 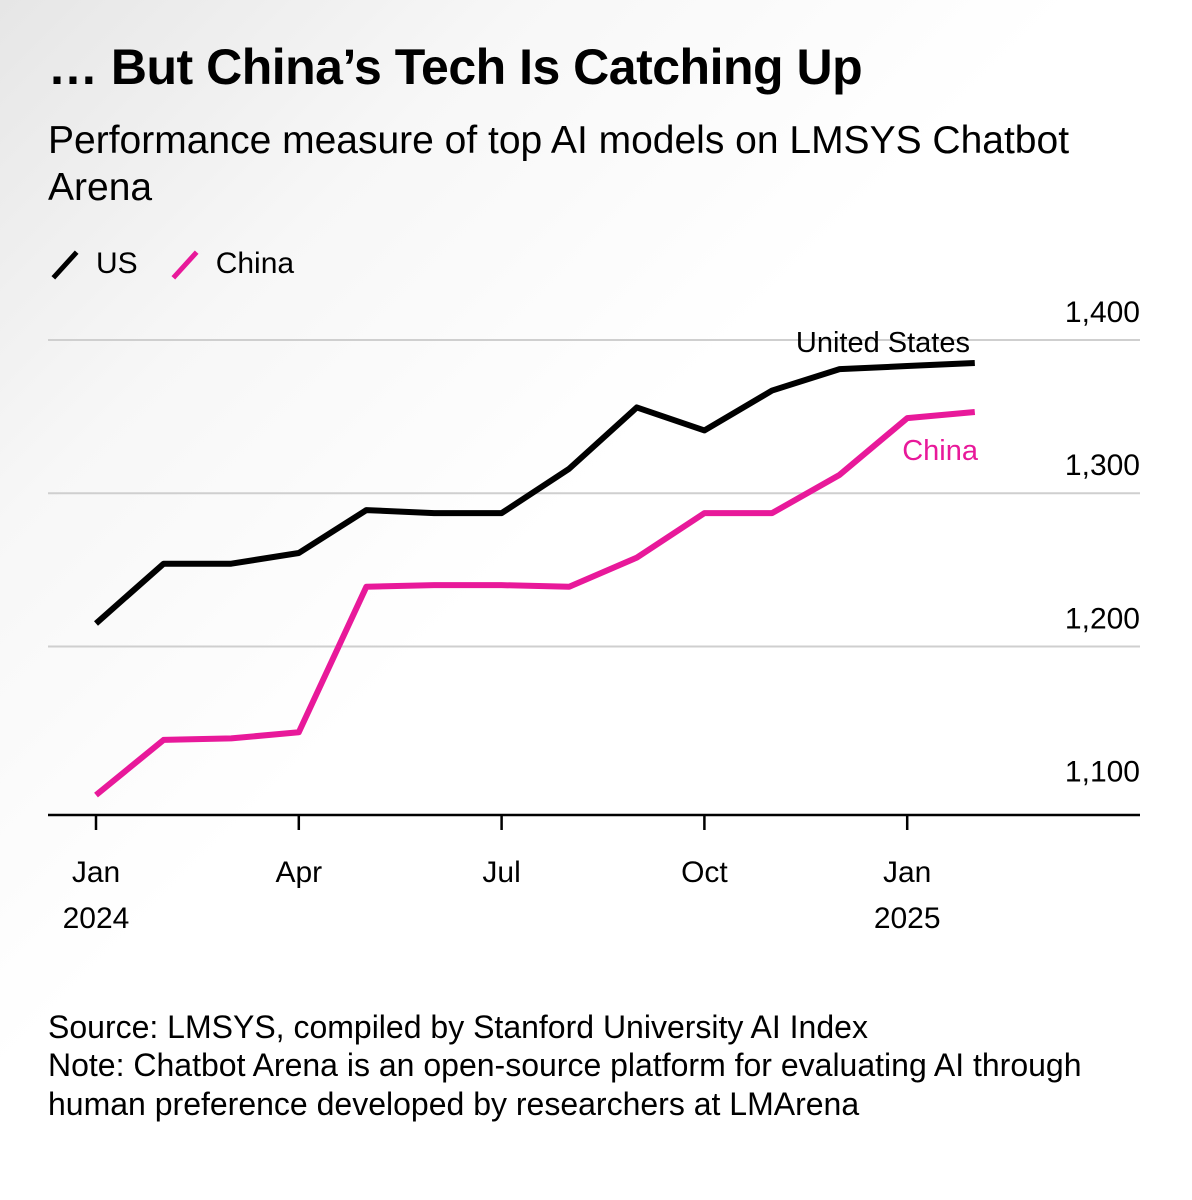 I want to click on legend-swatch-china-line, so click(x=185, y=265).